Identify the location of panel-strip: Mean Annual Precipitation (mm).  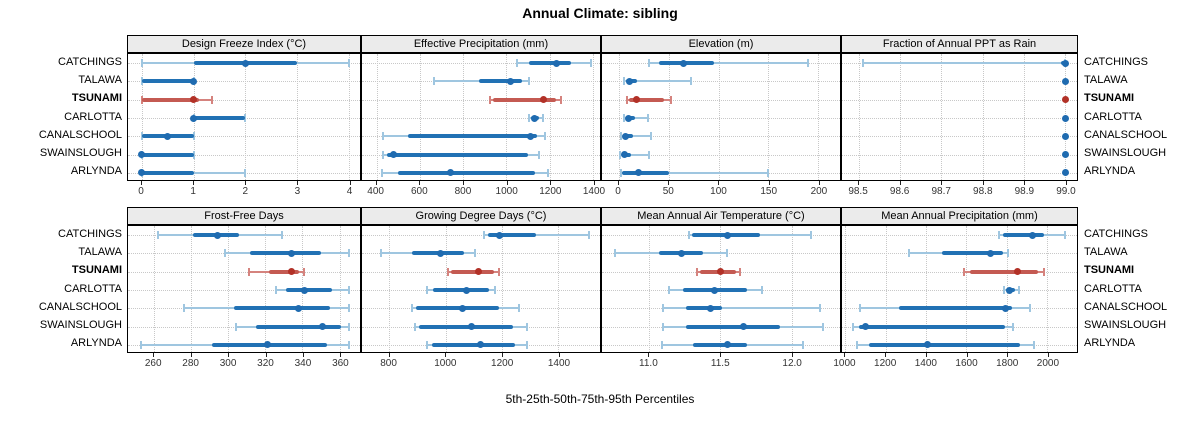
(959, 216).